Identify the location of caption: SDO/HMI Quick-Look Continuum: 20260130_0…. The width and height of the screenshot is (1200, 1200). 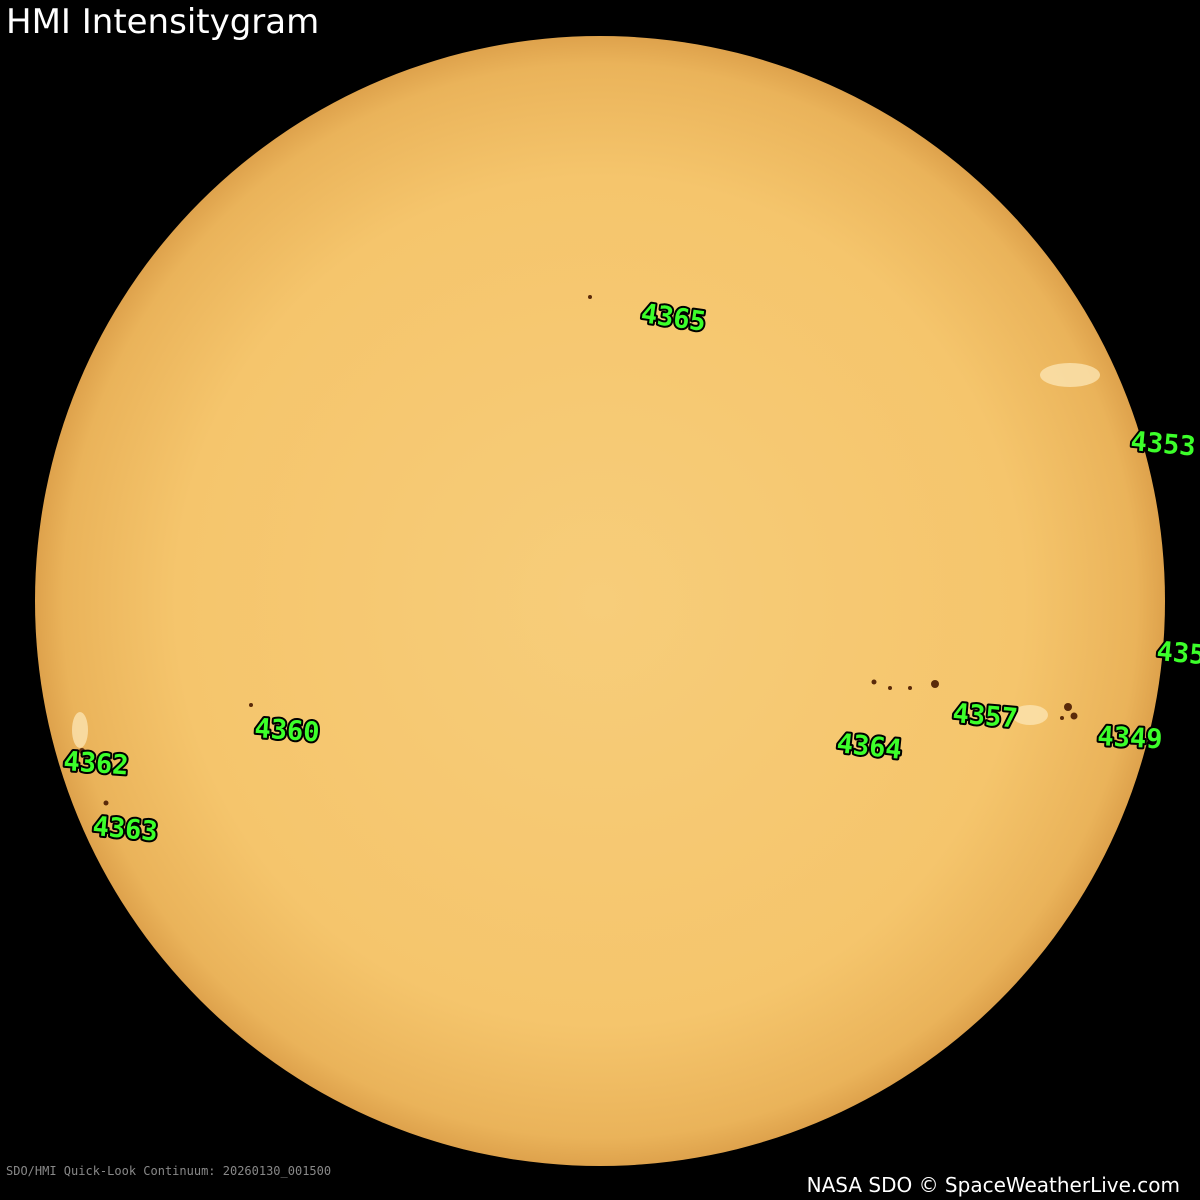
(168, 1171).